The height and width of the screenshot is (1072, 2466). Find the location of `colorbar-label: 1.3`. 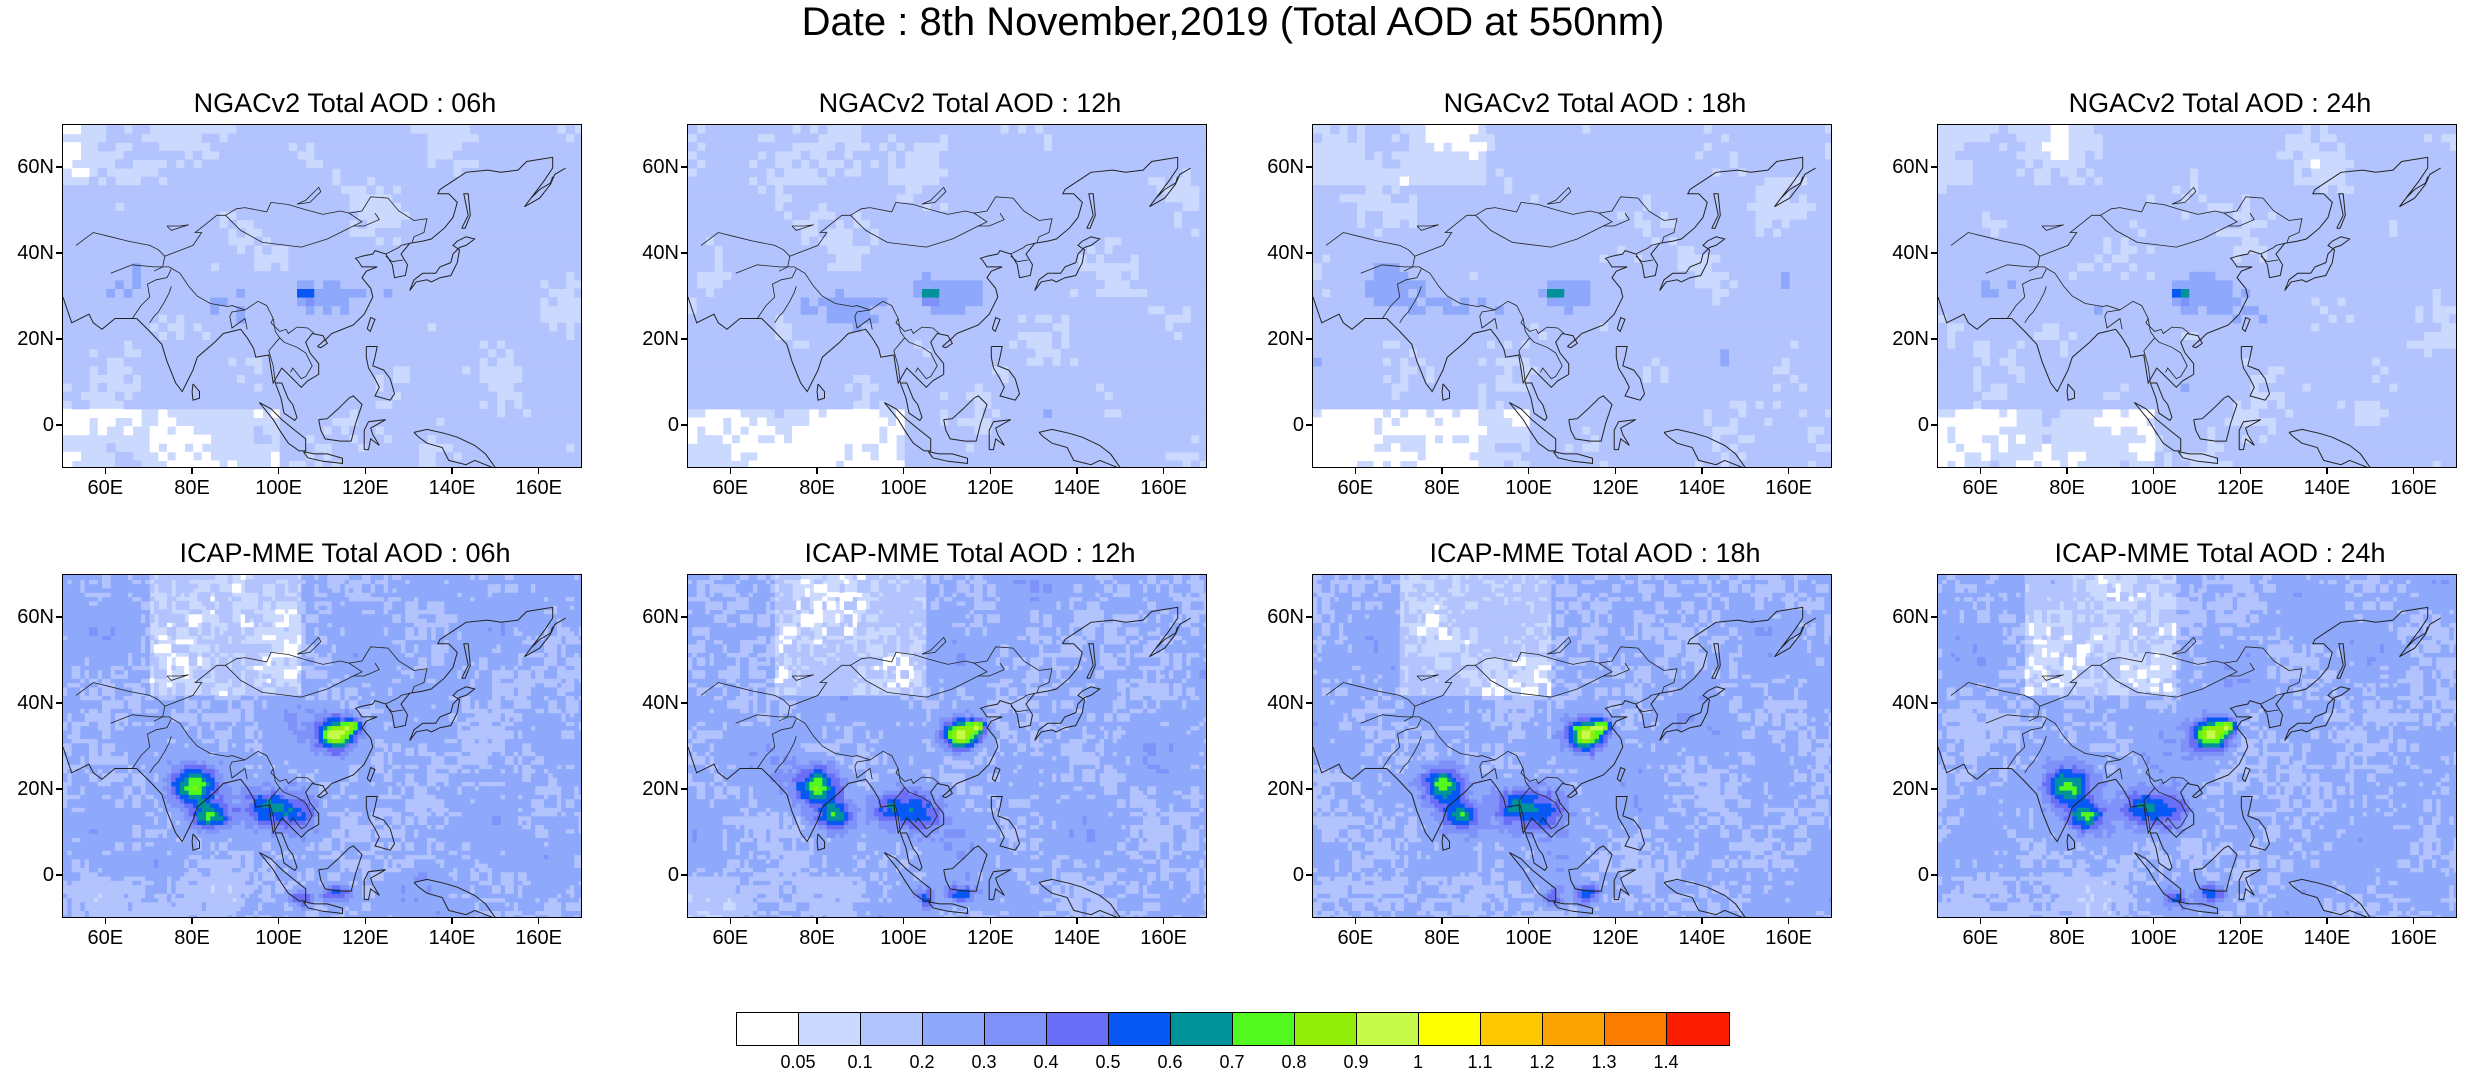

colorbar-label: 1.3 is located at coordinates (1604, 1062).